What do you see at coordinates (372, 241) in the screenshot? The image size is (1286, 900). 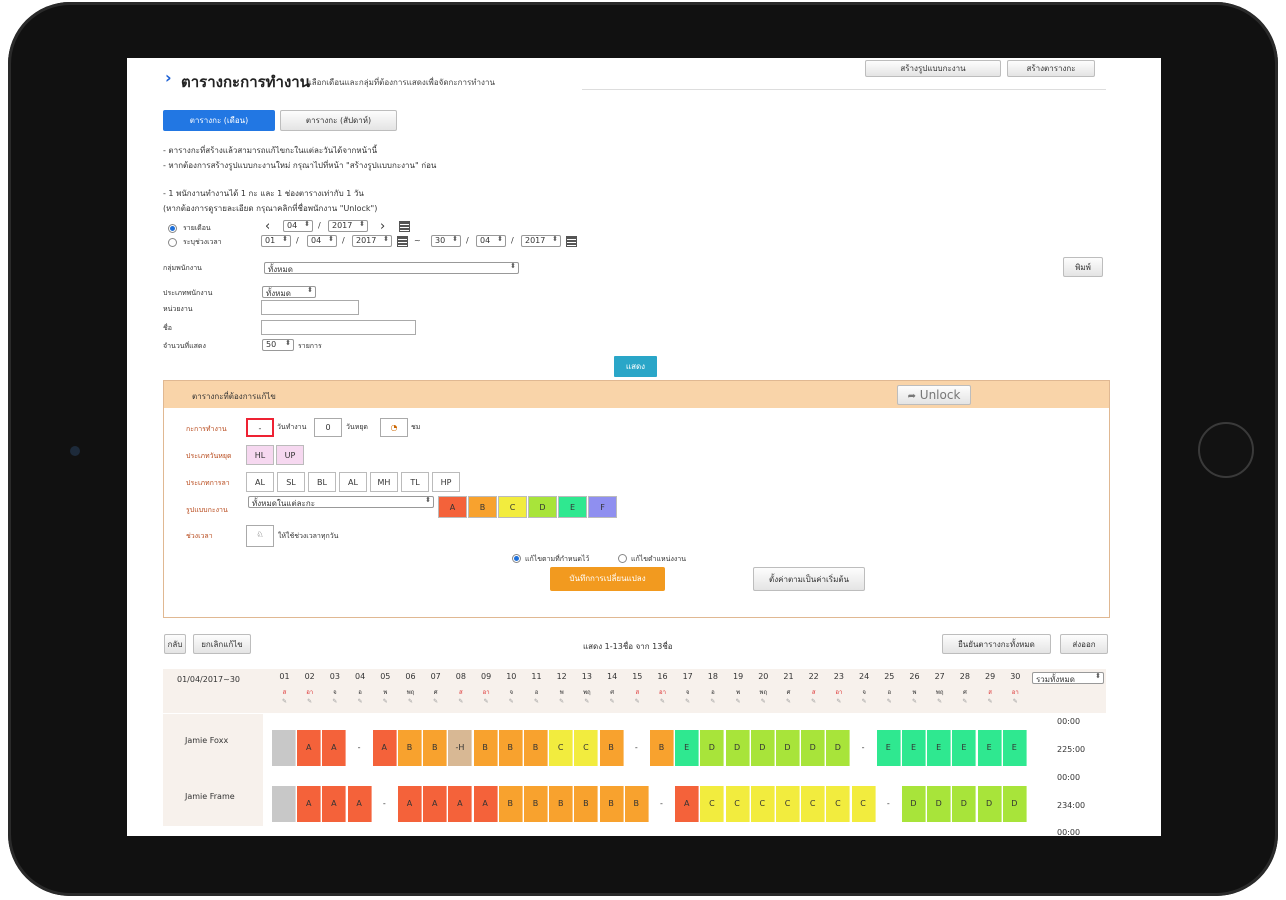 I see `from-year-select: 2017` at bounding box center [372, 241].